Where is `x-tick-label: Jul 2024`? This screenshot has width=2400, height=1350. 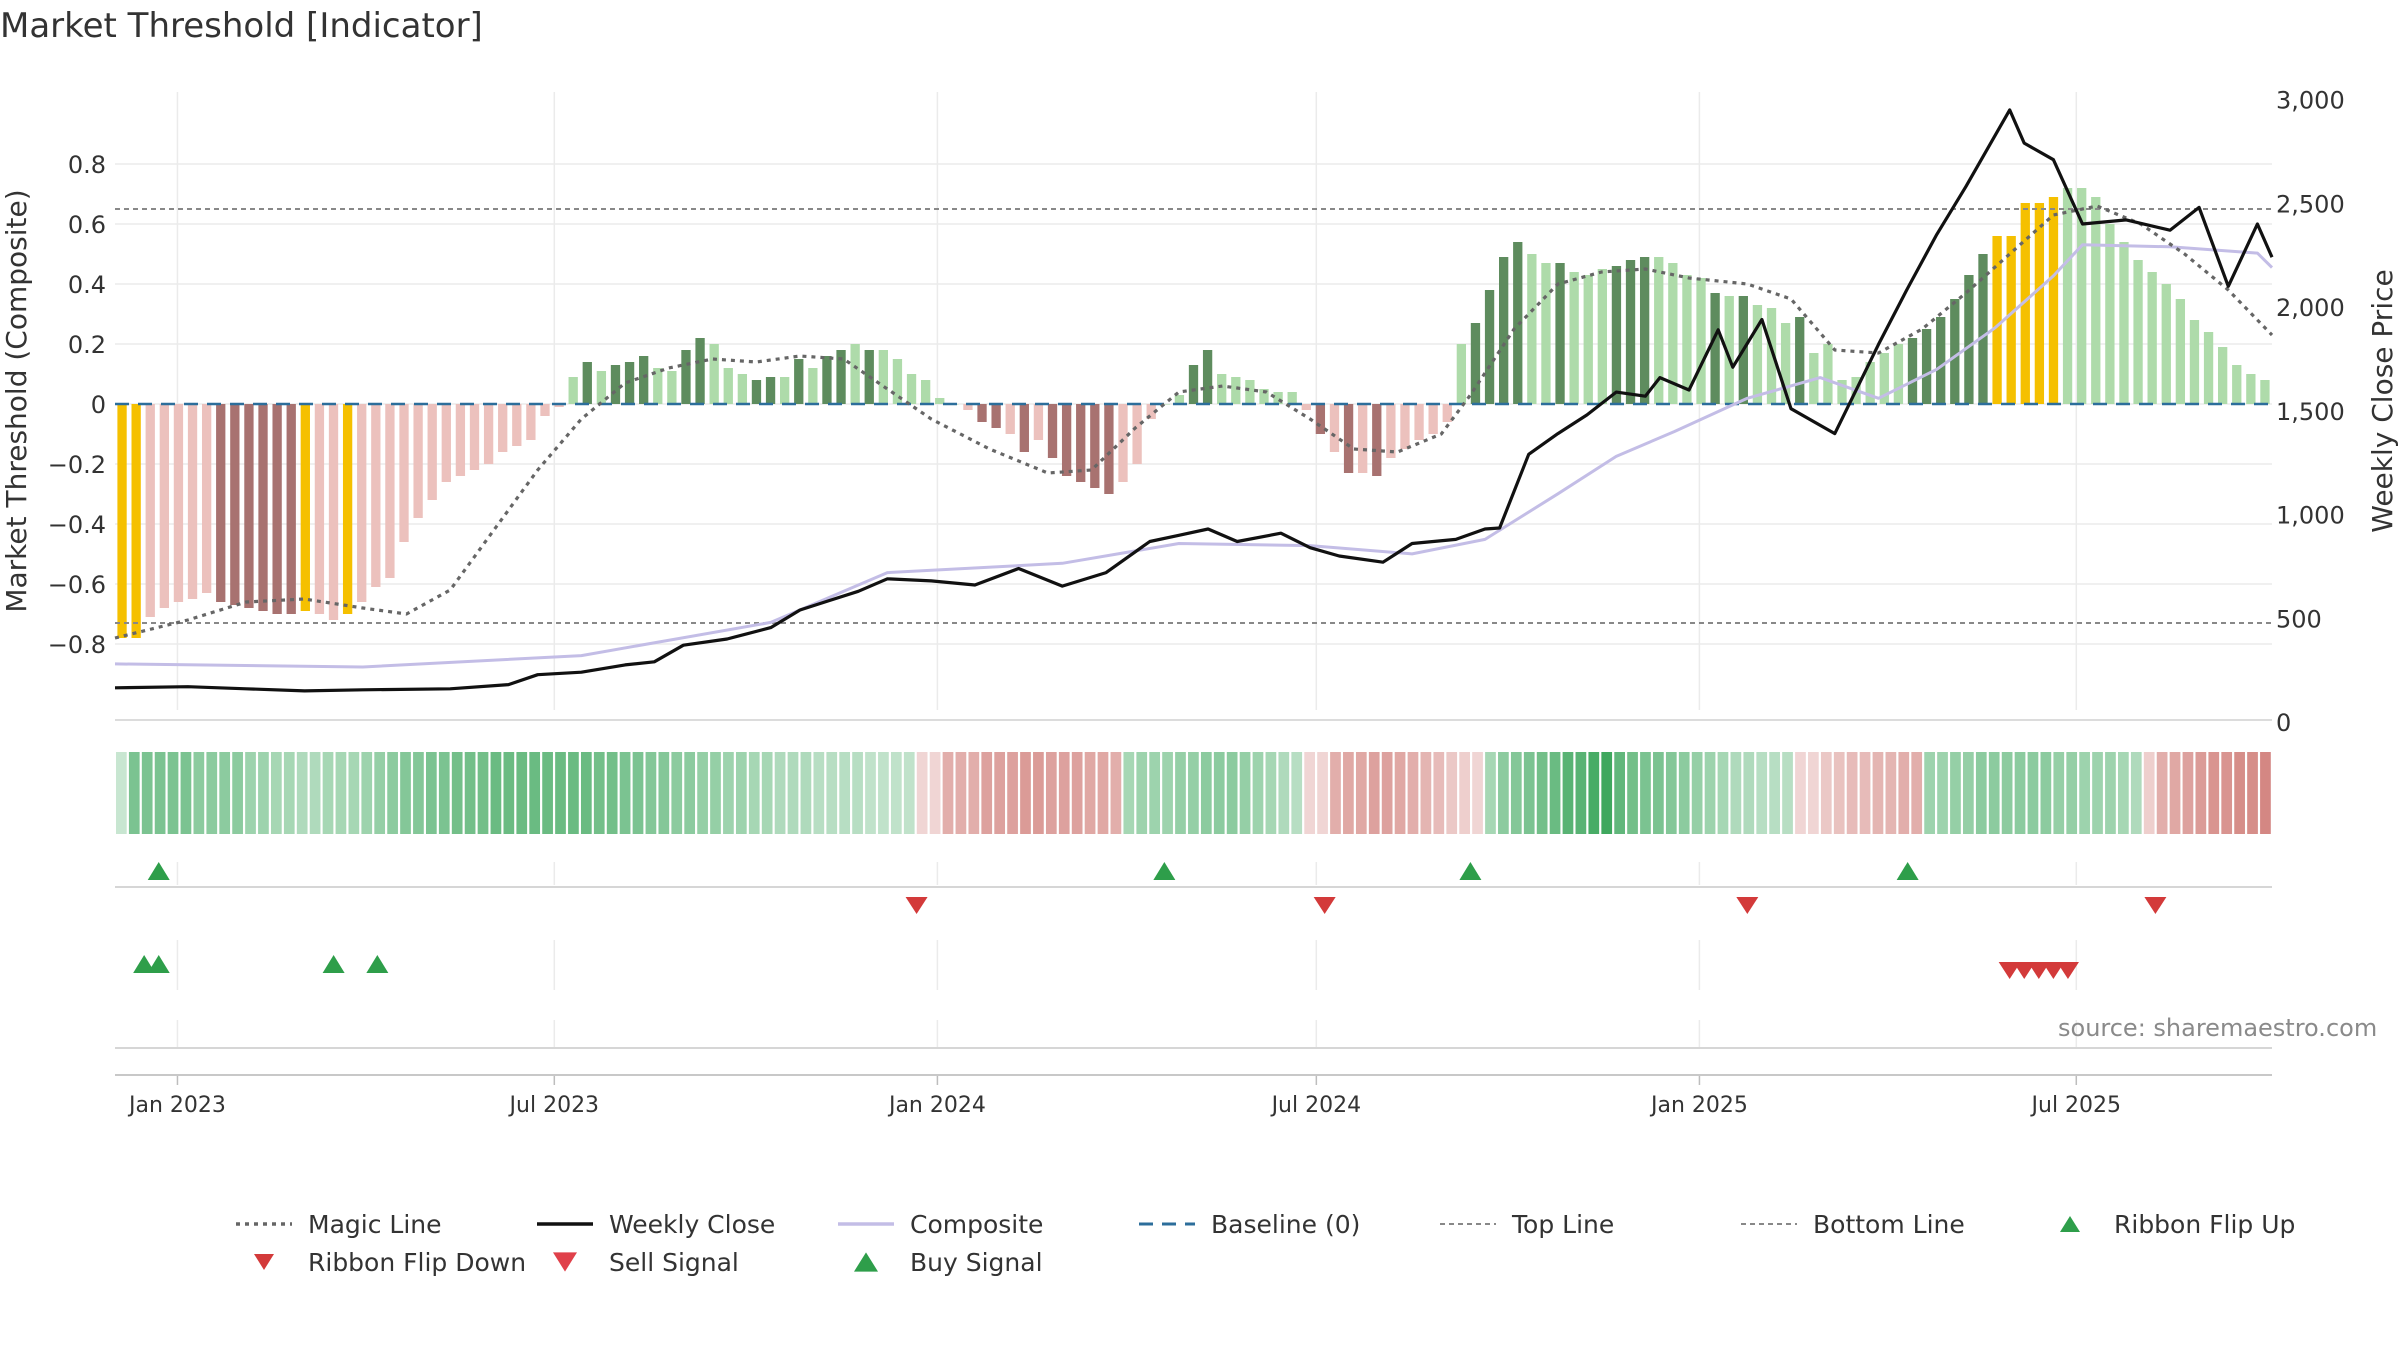 x-tick-label: Jul 2024 is located at coordinates (1316, 1105).